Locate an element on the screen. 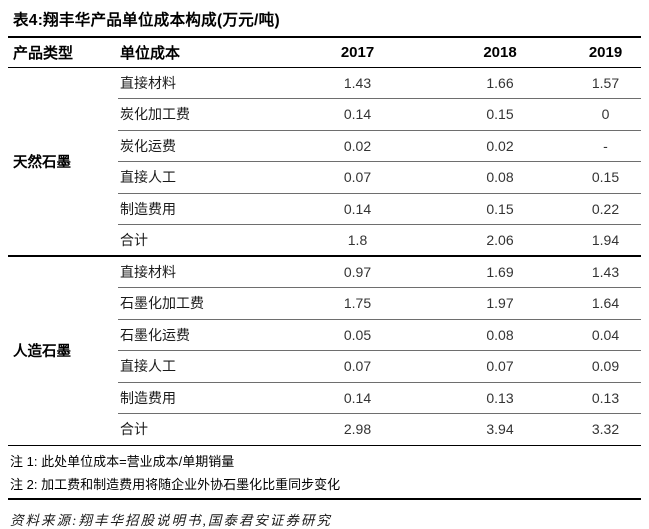 This screenshot has height=529, width=649. note-1: 注 1: 此处单位成本=营业成本/单期销量 is located at coordinates (122, 461).